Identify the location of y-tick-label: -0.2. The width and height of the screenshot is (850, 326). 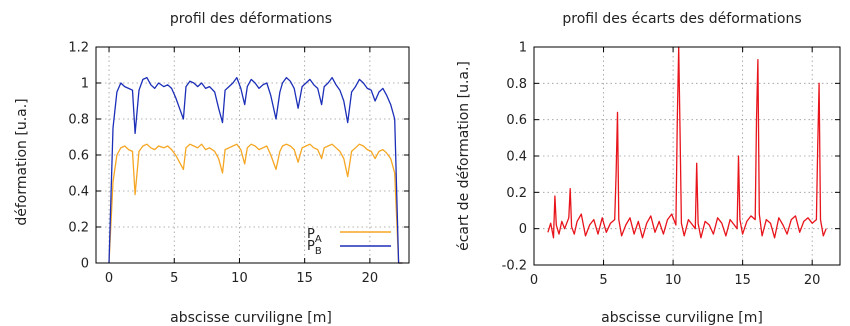
(514, 266).